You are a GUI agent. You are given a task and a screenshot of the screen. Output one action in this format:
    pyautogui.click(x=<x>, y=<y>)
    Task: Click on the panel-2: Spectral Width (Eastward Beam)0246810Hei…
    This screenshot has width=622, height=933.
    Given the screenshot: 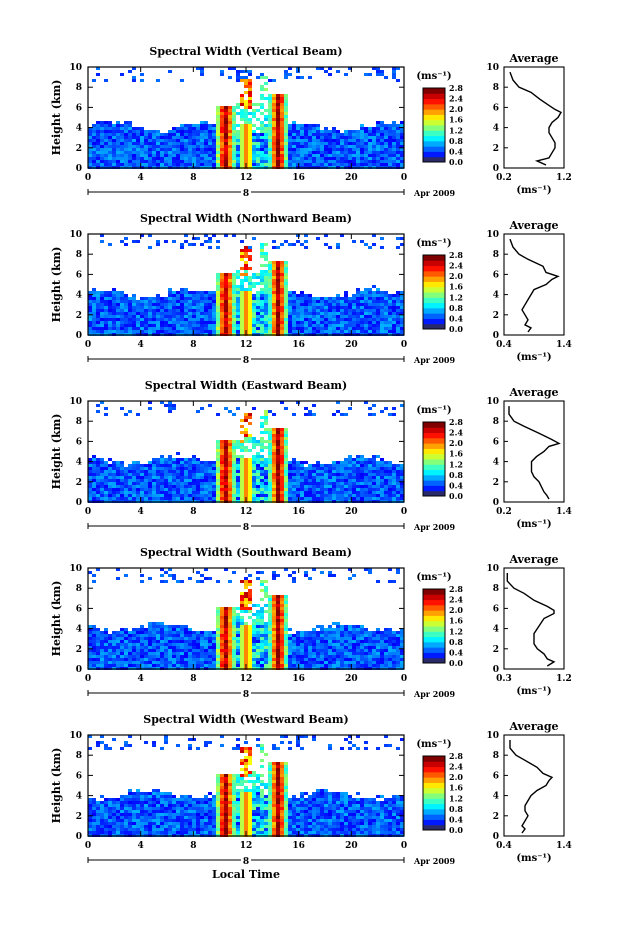 What is the action you would take?
    pyautogui.click(x=311, y=456)
    